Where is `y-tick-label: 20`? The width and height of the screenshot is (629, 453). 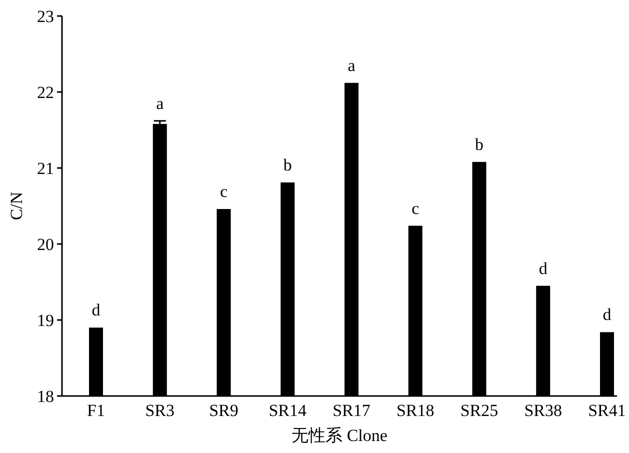 y-tick-label: 20 is located at coordinates (45, 244).